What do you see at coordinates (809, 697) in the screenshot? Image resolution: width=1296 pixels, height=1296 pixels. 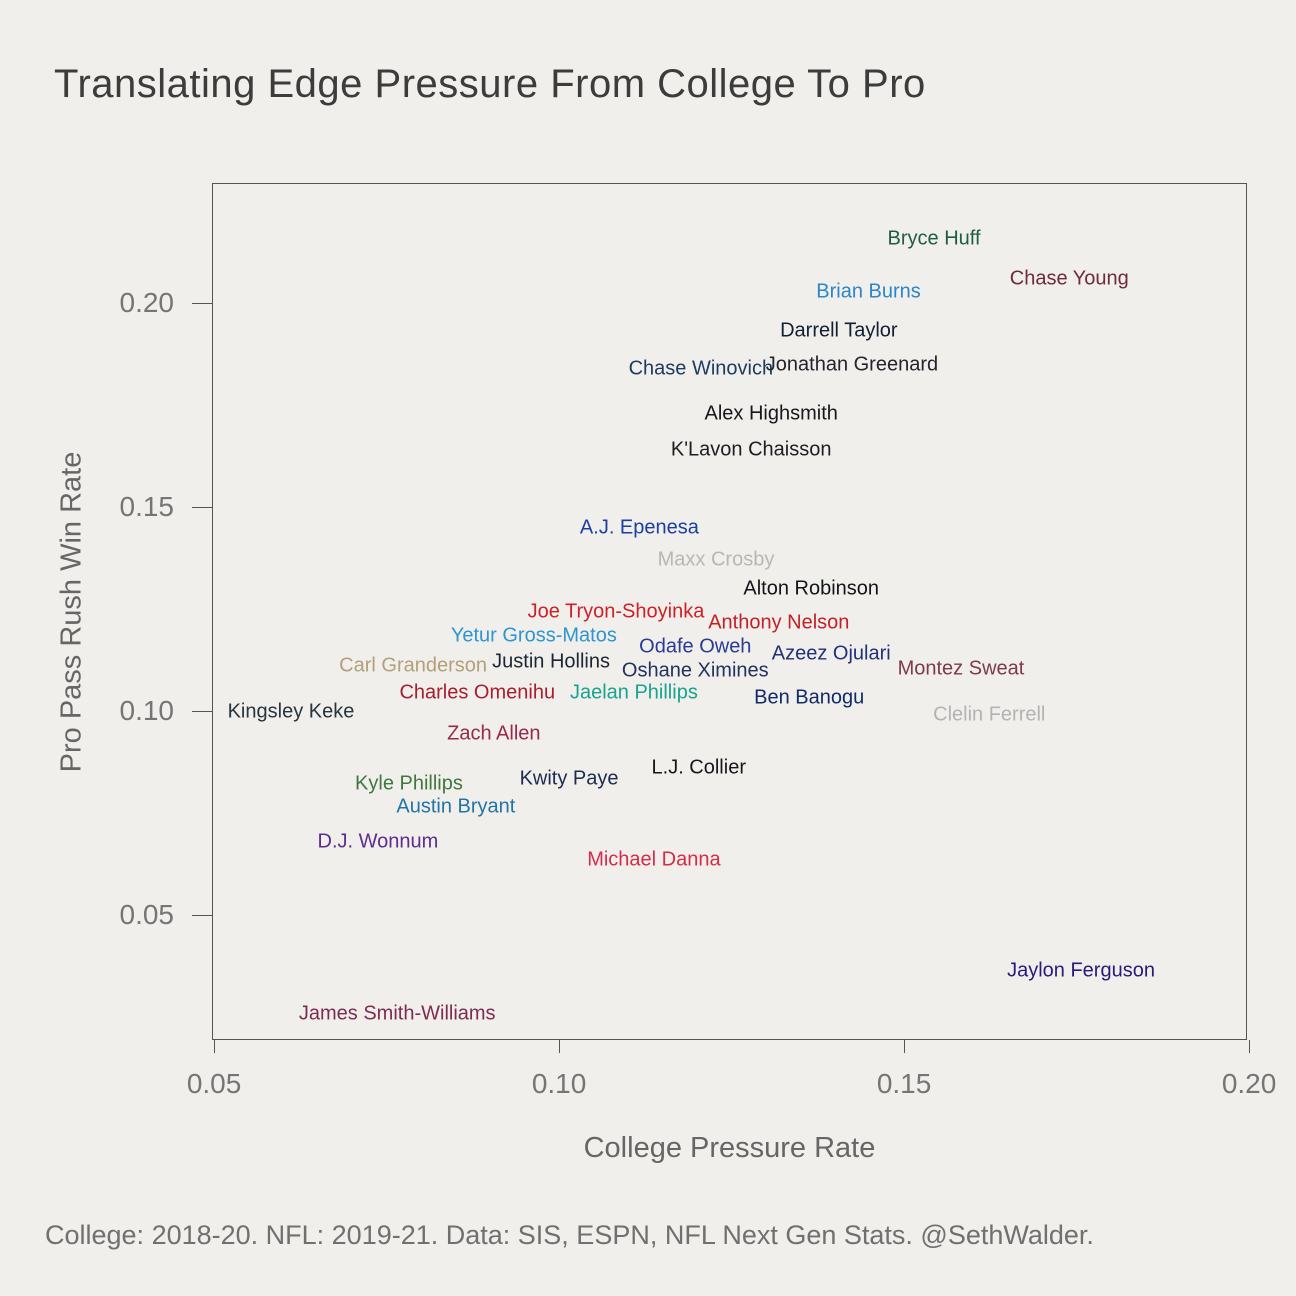 I see `point-label: Ben Banogu` at bounding box center [809, 697].